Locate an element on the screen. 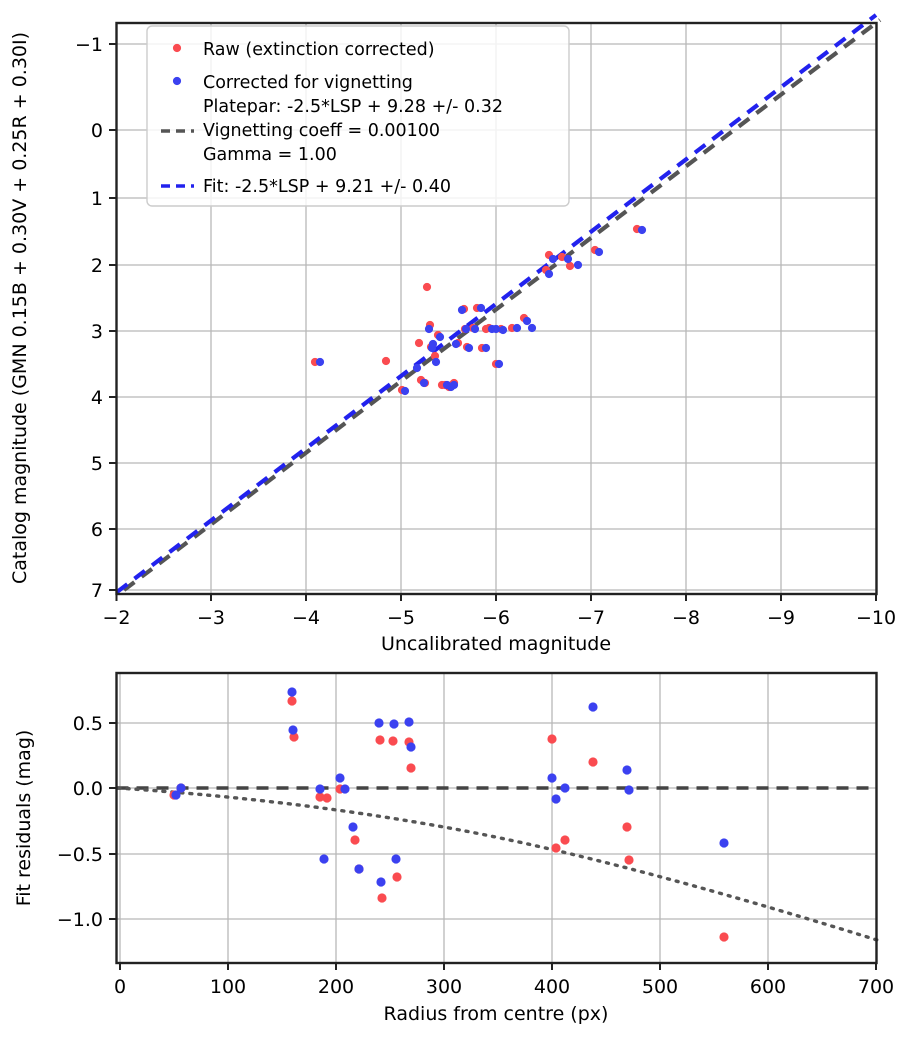  y-tick-label: −1 is located at coordinates (89, 45).